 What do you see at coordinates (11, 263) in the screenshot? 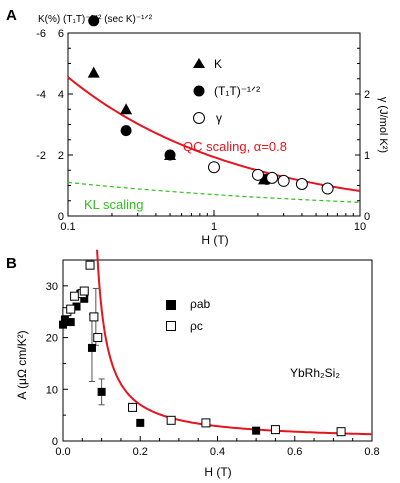
I see `panel-b-label: B` at bounding box center [11, 263].